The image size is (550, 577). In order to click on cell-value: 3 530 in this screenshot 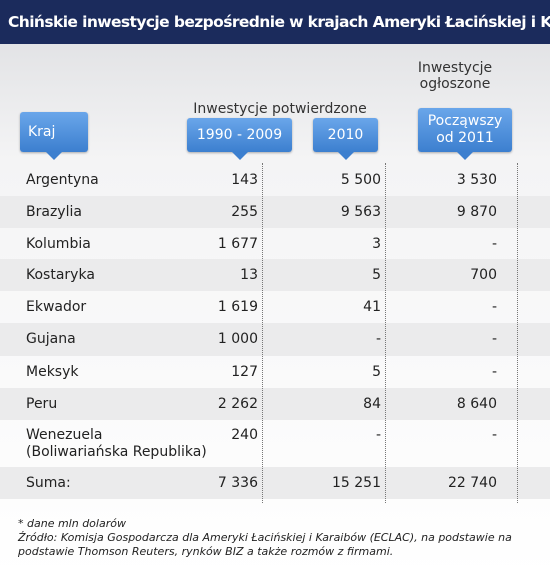, I will do `click(476, 180)`.